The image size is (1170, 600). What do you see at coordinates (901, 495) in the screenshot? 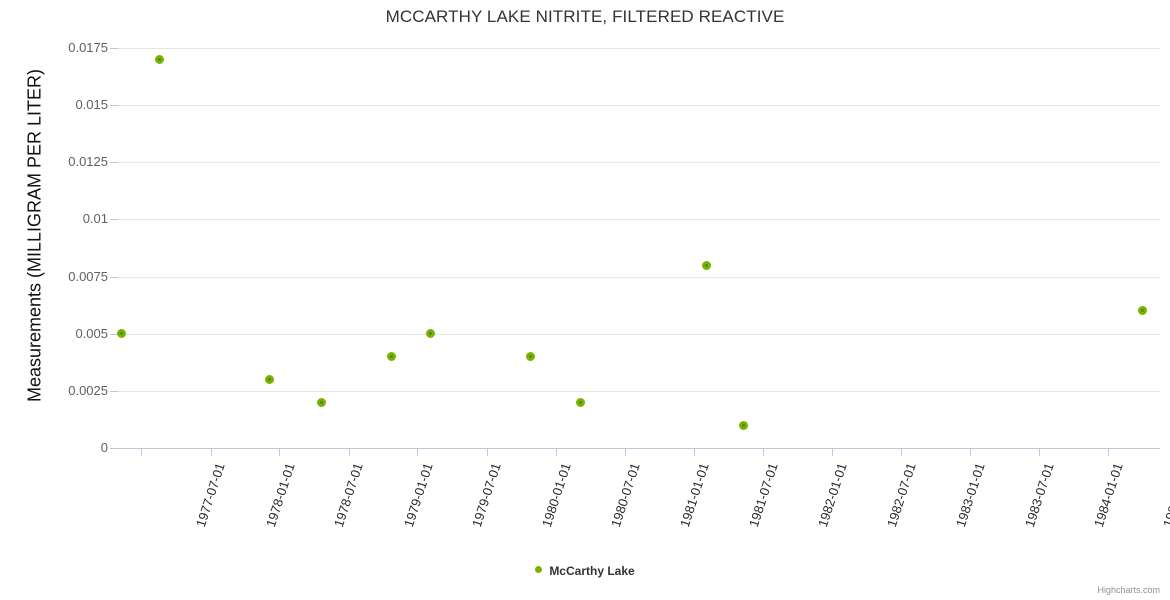
I see `x-tick-label: 1982-07-01` at bounding box center [901, 495].